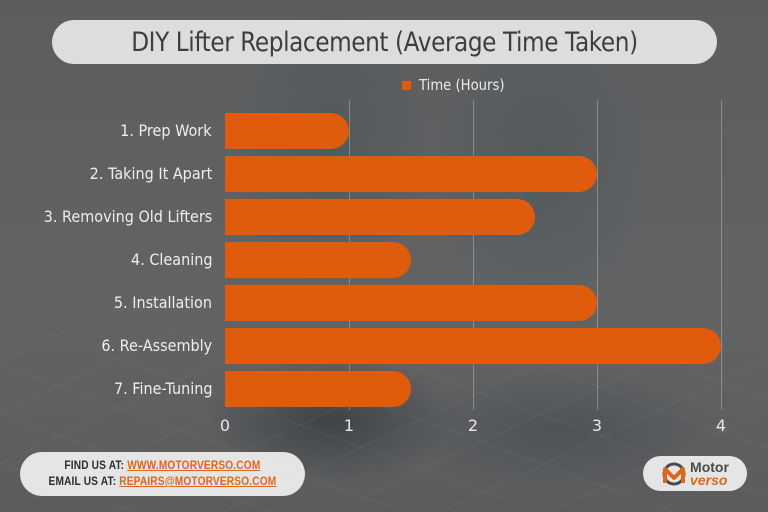 This screenshot has width=768, height=512. Describe the element at coordinates (171, 259) in the screenshot. I see `category-label: 4. Cleaning` at that location.